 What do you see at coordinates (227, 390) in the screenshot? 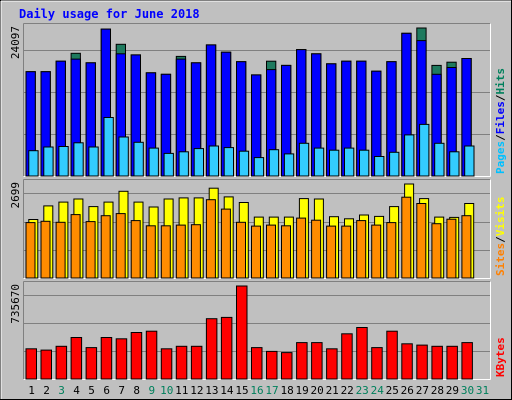
I see `x-tick-label-day-14: 14` at bounding box center [227, 390].